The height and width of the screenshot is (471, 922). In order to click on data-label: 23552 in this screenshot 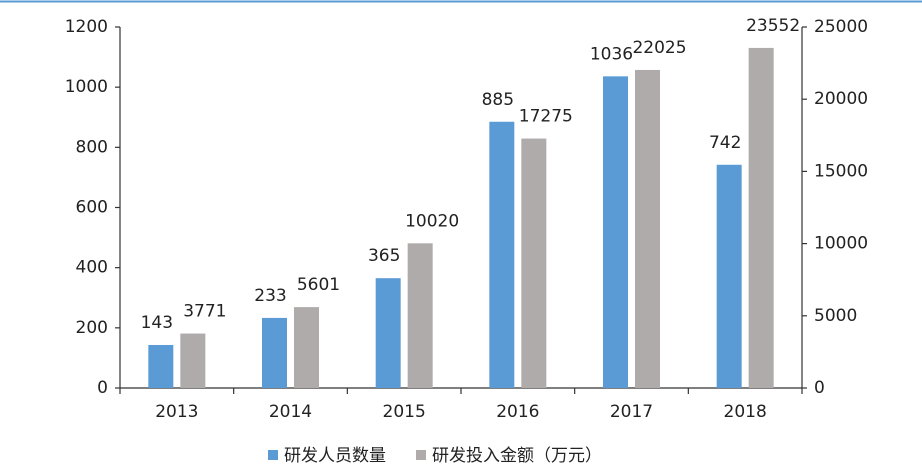, I will do `click(773, 26)`.